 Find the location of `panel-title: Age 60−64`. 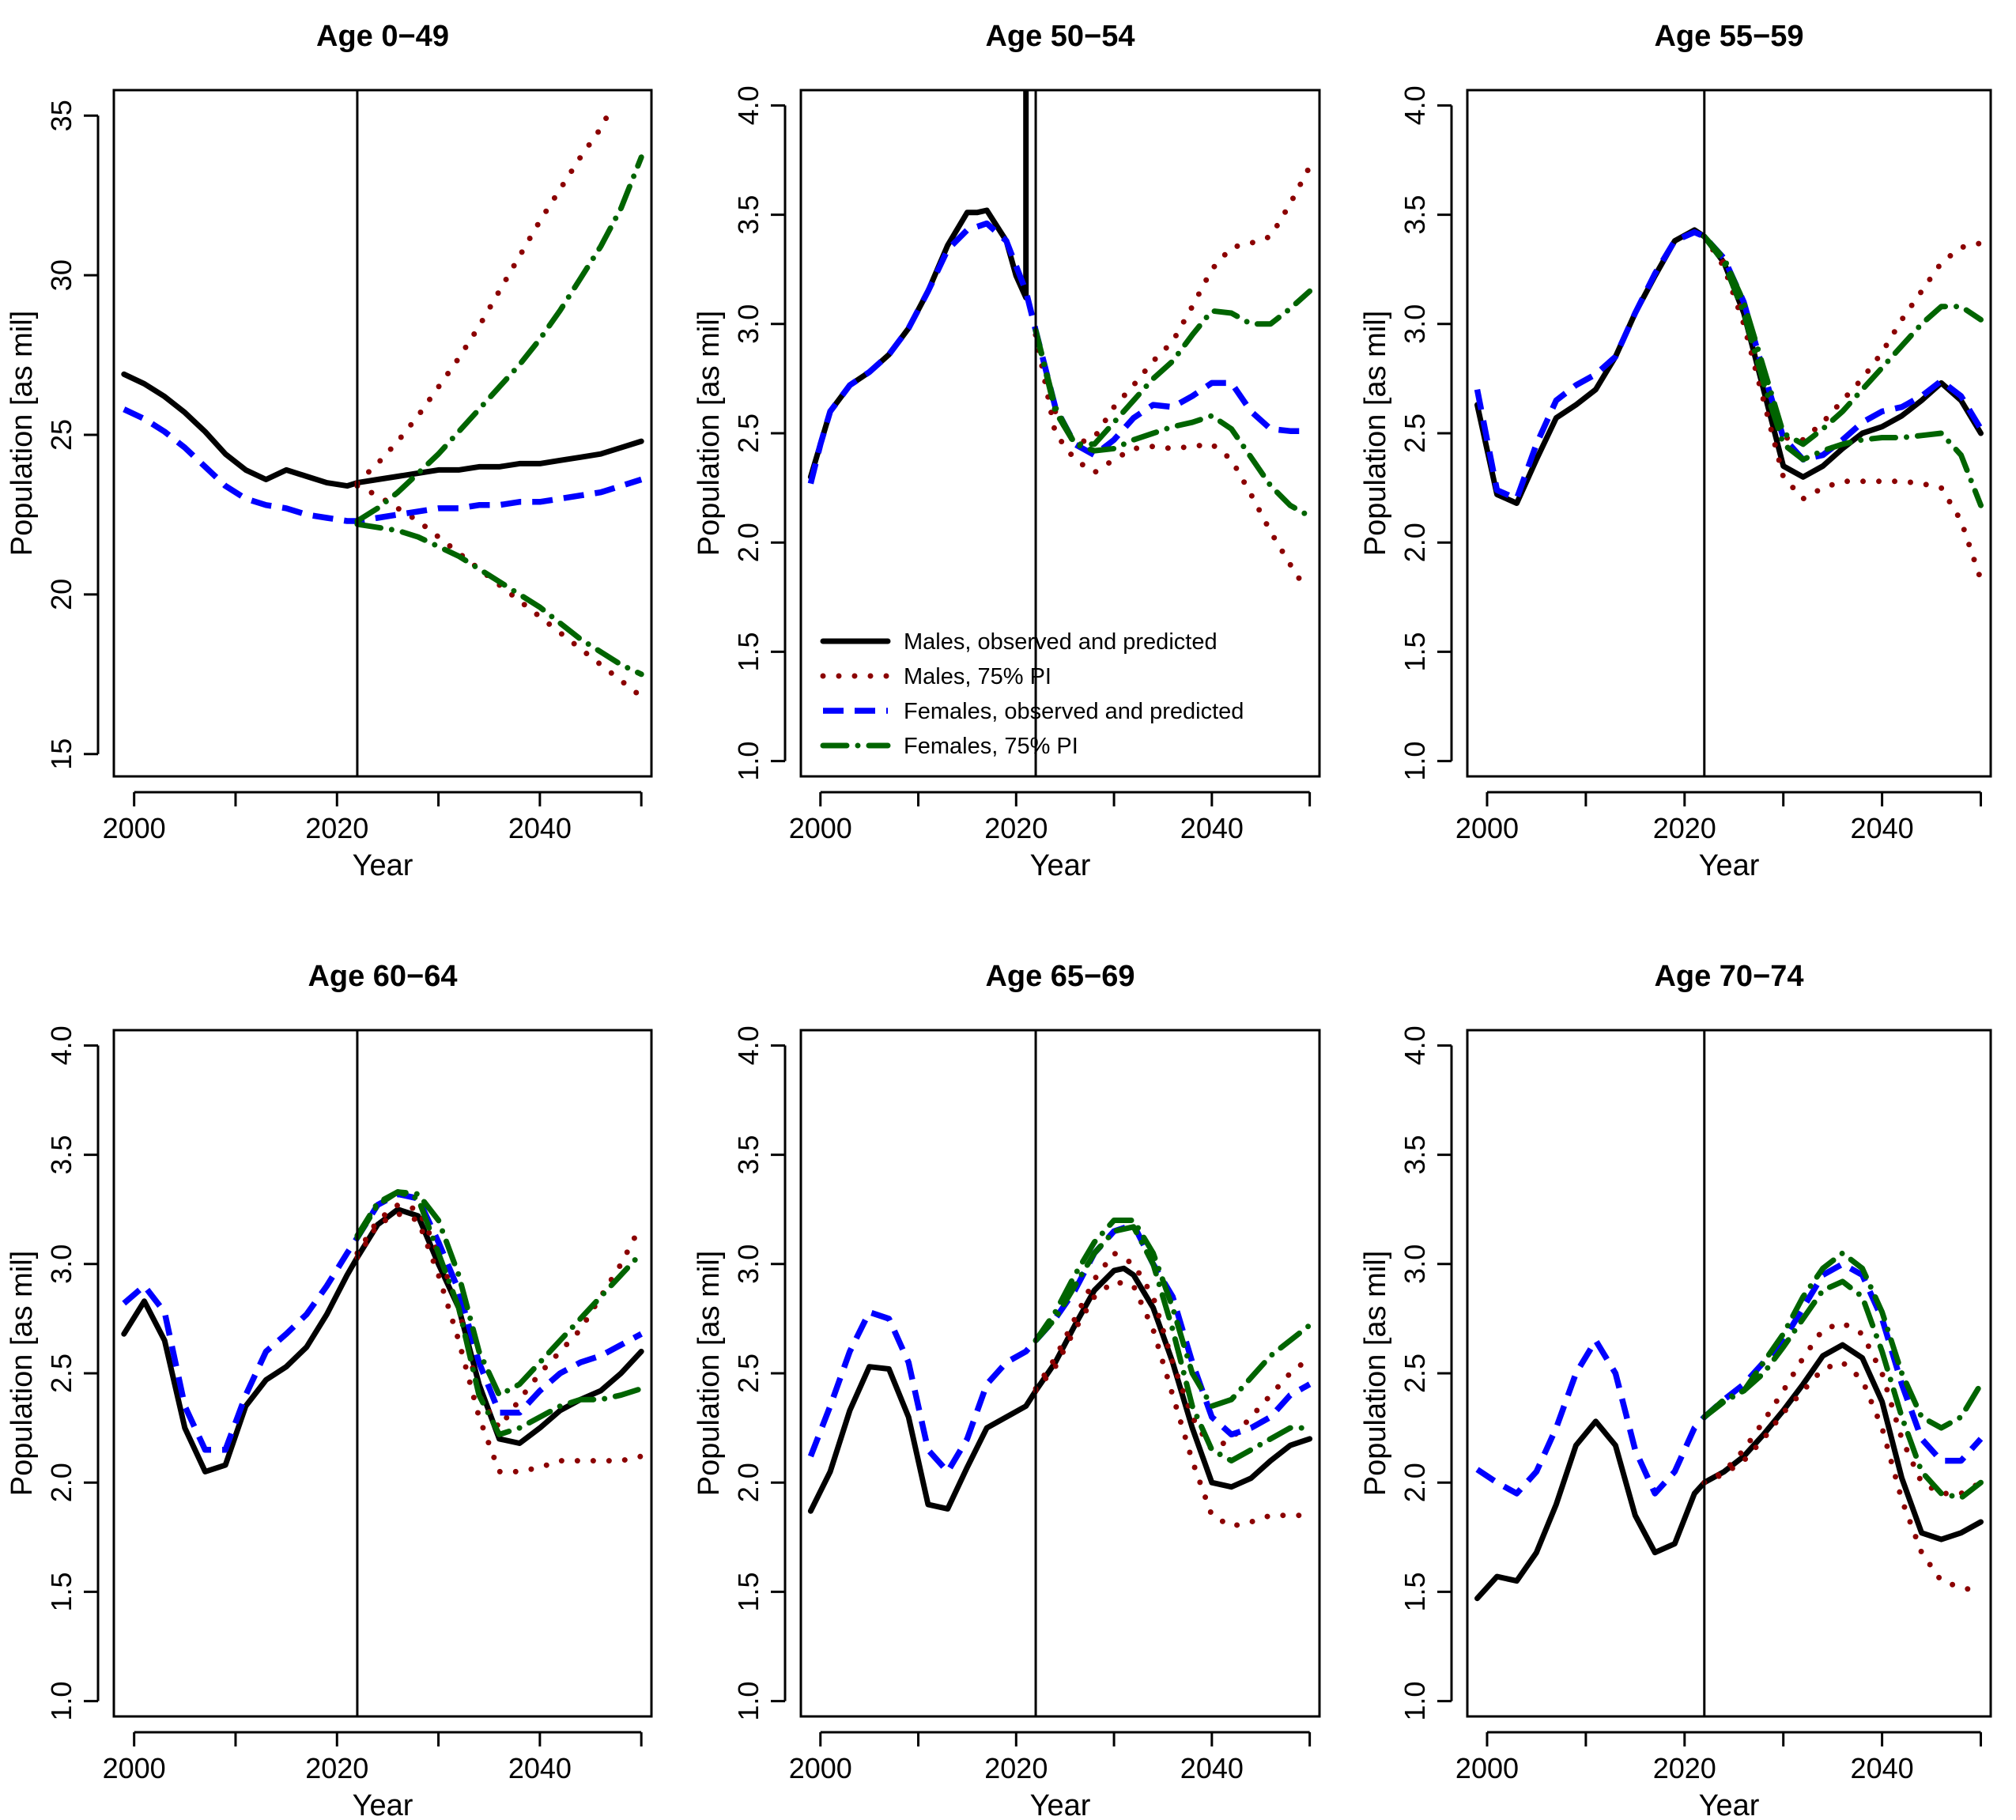

panel-title: Age 60−64 is located at coordinates (382, 976).